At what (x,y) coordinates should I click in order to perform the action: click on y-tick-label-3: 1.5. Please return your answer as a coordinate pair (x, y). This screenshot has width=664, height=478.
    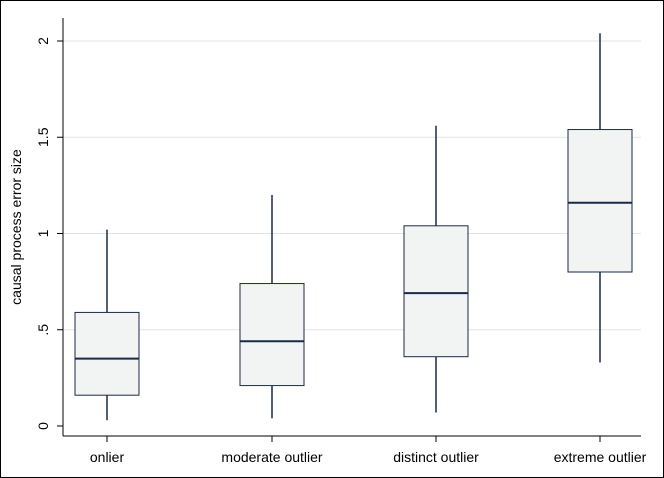
    Looking at the image, I should click on (43, 137).